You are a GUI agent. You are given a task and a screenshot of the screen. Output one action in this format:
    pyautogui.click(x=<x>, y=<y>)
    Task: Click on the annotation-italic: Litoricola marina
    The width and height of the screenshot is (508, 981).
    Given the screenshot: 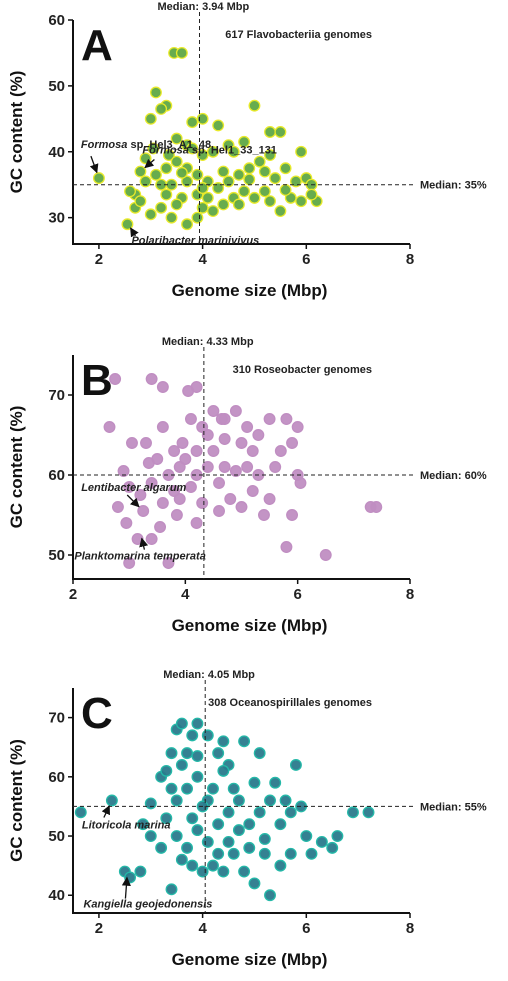 What is the action you would take?
    pyautogui.click(x=126, y=826)
    